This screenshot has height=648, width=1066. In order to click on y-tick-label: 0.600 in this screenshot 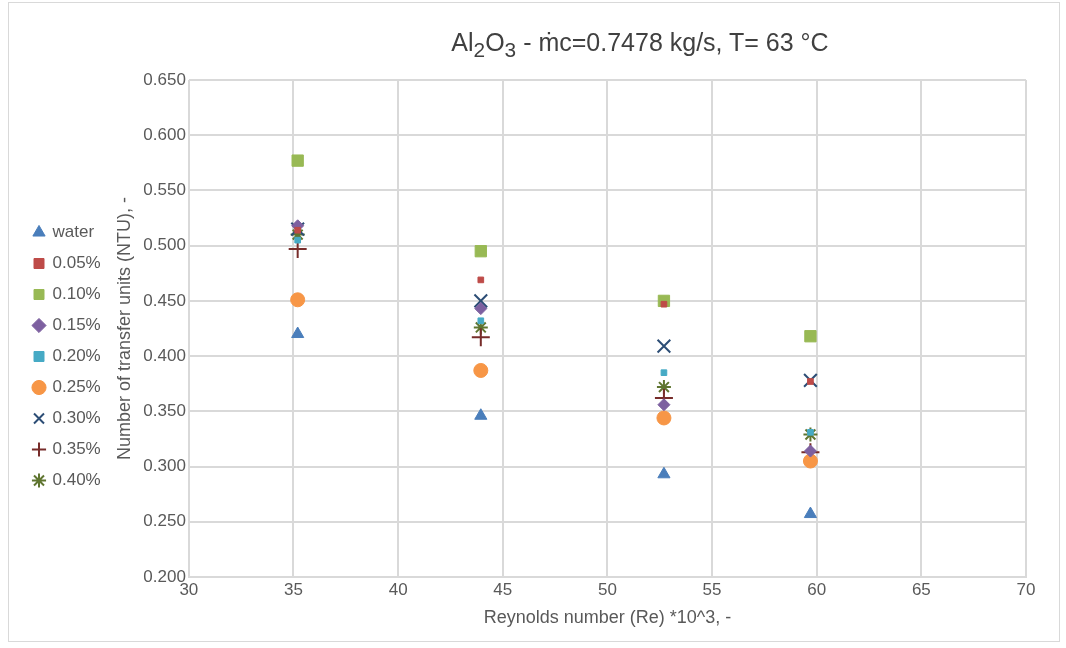, I will do `click(164, 134)`.